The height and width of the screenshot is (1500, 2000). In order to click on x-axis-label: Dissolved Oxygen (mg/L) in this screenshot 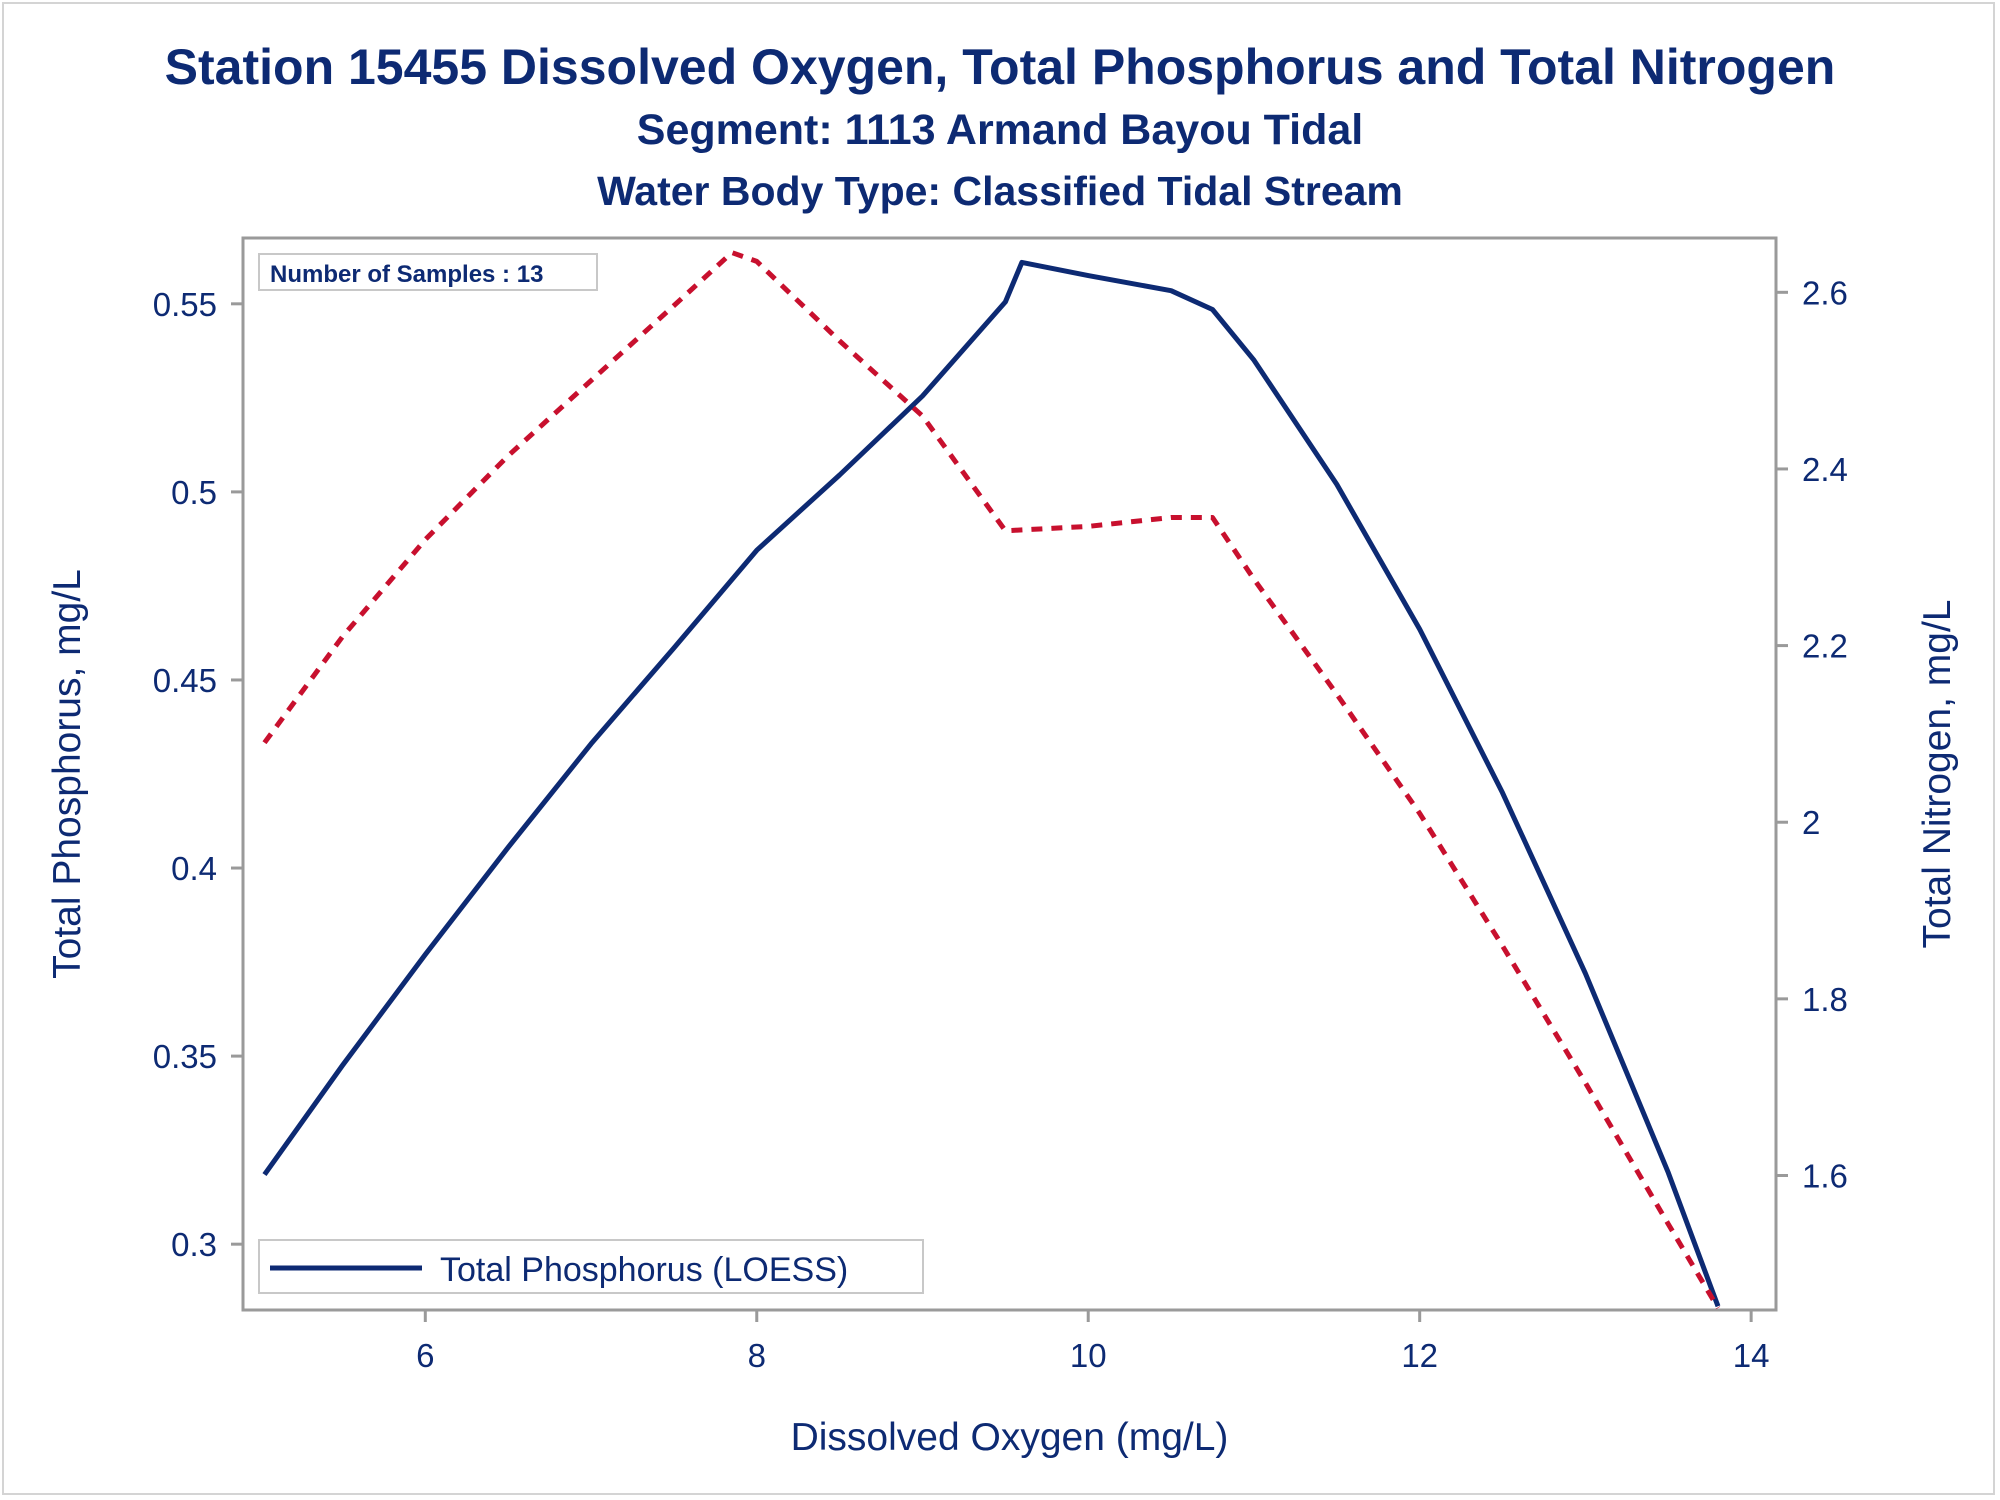, I will do `click(1010, 1437)`.